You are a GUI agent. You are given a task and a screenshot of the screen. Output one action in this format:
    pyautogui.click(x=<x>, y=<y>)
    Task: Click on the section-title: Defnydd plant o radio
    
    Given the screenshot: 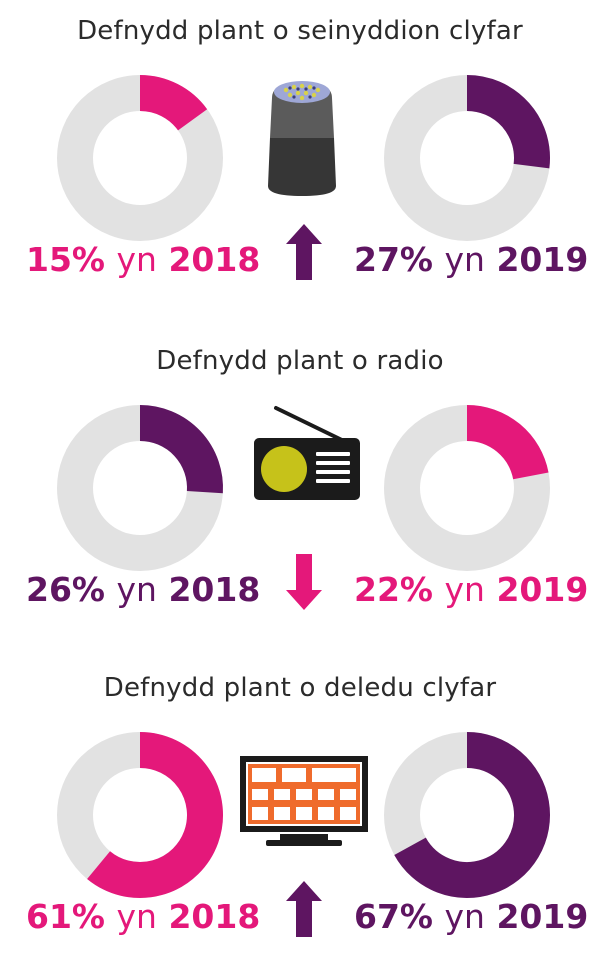 What is the action you would take?
    pyautogui.click(x=300, y=361)
    